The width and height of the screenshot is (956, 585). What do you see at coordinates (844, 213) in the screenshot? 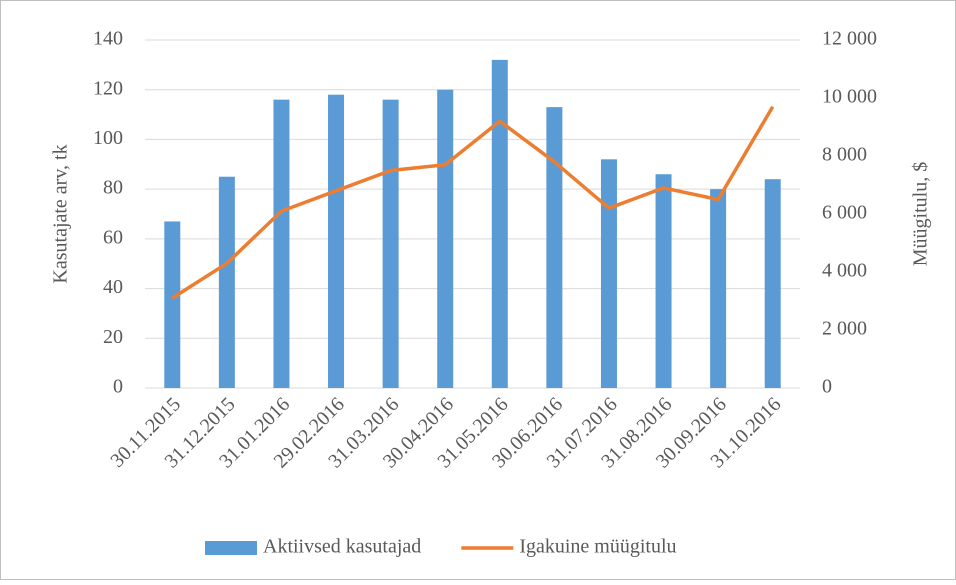
I see `y2-tick-label: 6 000` at bounding box center [844, 213].